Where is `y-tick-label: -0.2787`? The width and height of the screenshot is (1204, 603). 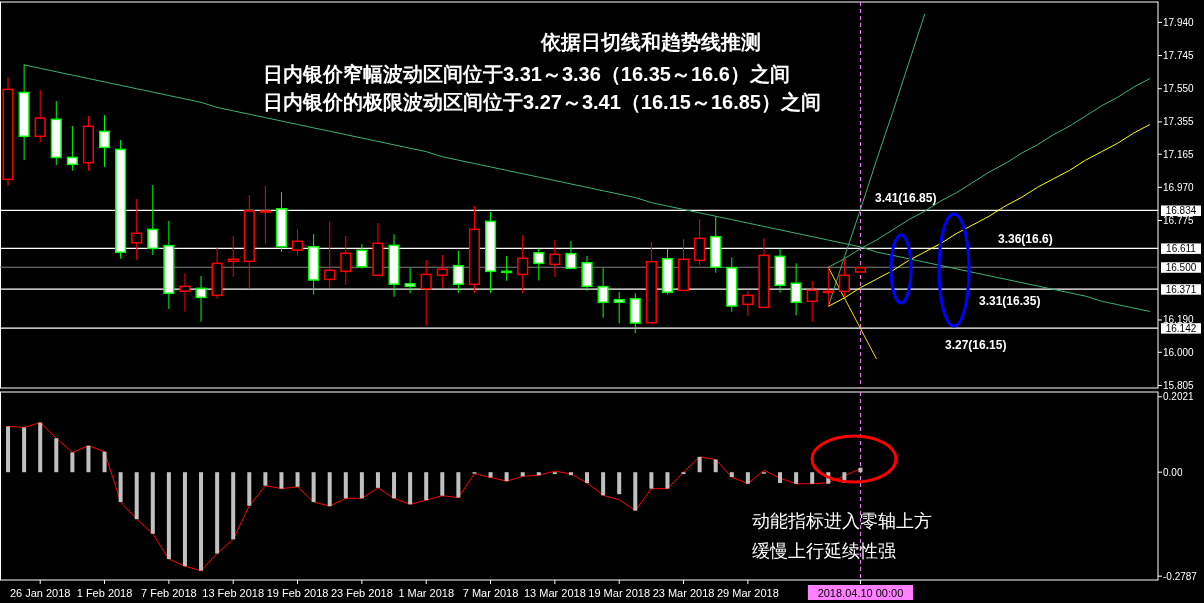
y-tick-label: -0.2787 is located at coordinates (1180, 576).